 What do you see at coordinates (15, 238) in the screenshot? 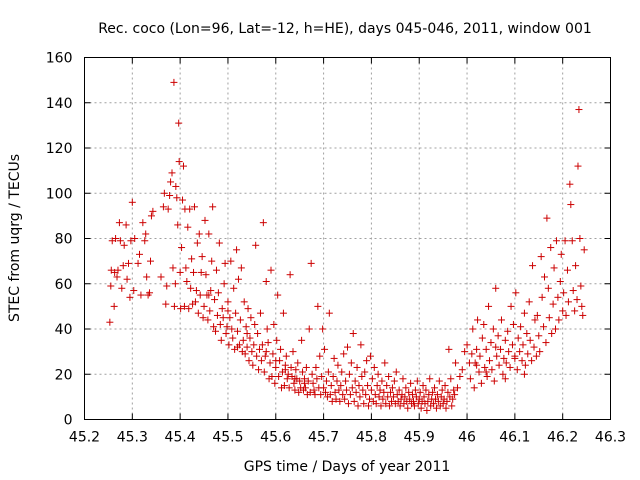
I see `y-axis-label: STEC from uqrg / TECUs` at bounding box center [15, 238].